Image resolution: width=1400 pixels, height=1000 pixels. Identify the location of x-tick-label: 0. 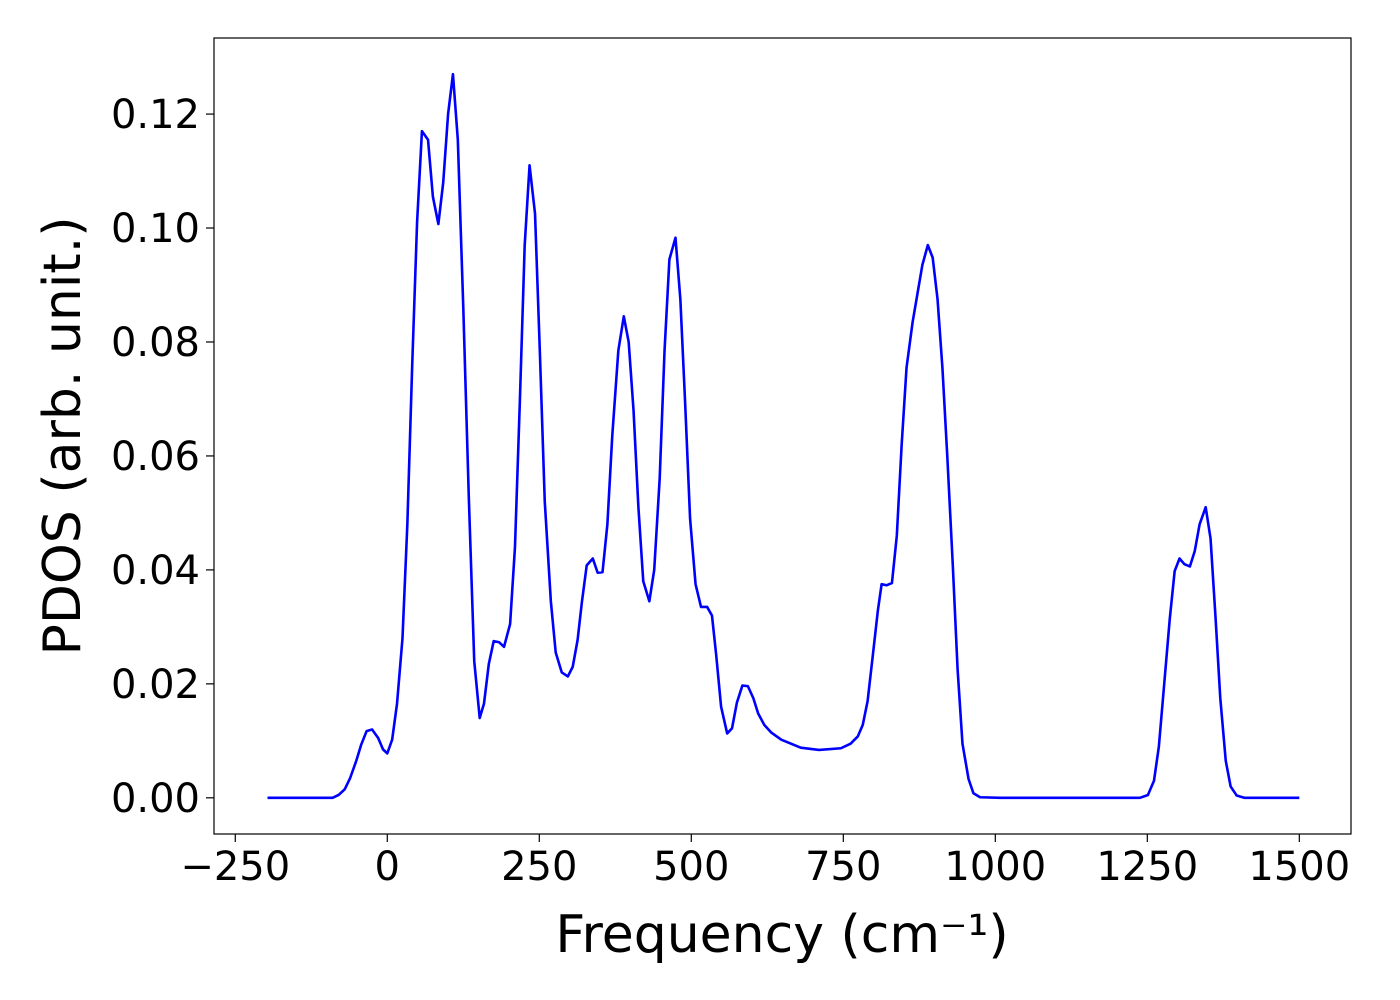
(387, 867).